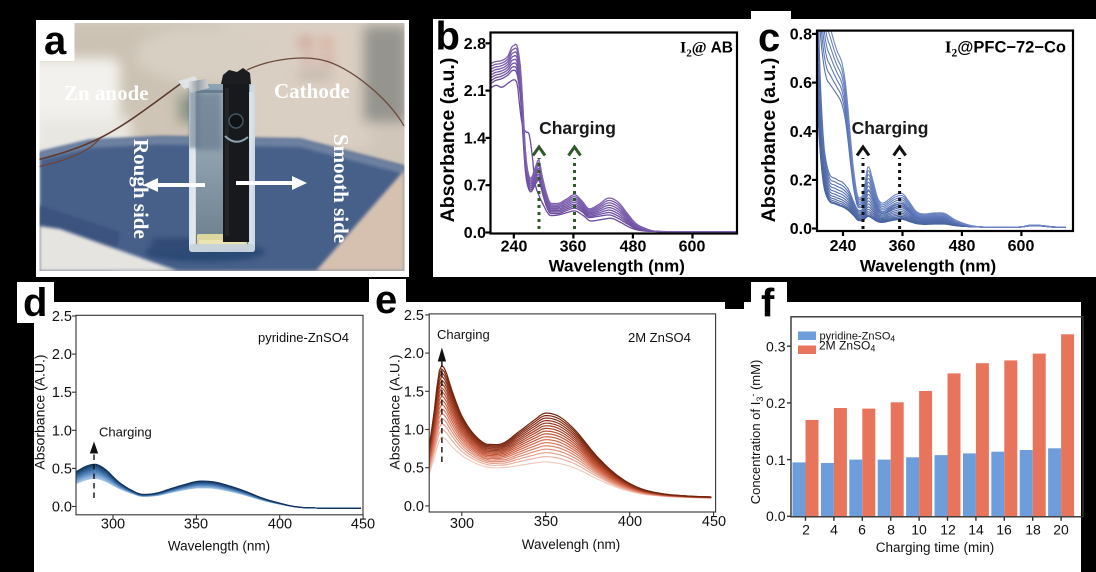  What do you see at coordinates (769, 38) in the screenshot?
I see `svg-text: c` at bounding box center [769, 38].